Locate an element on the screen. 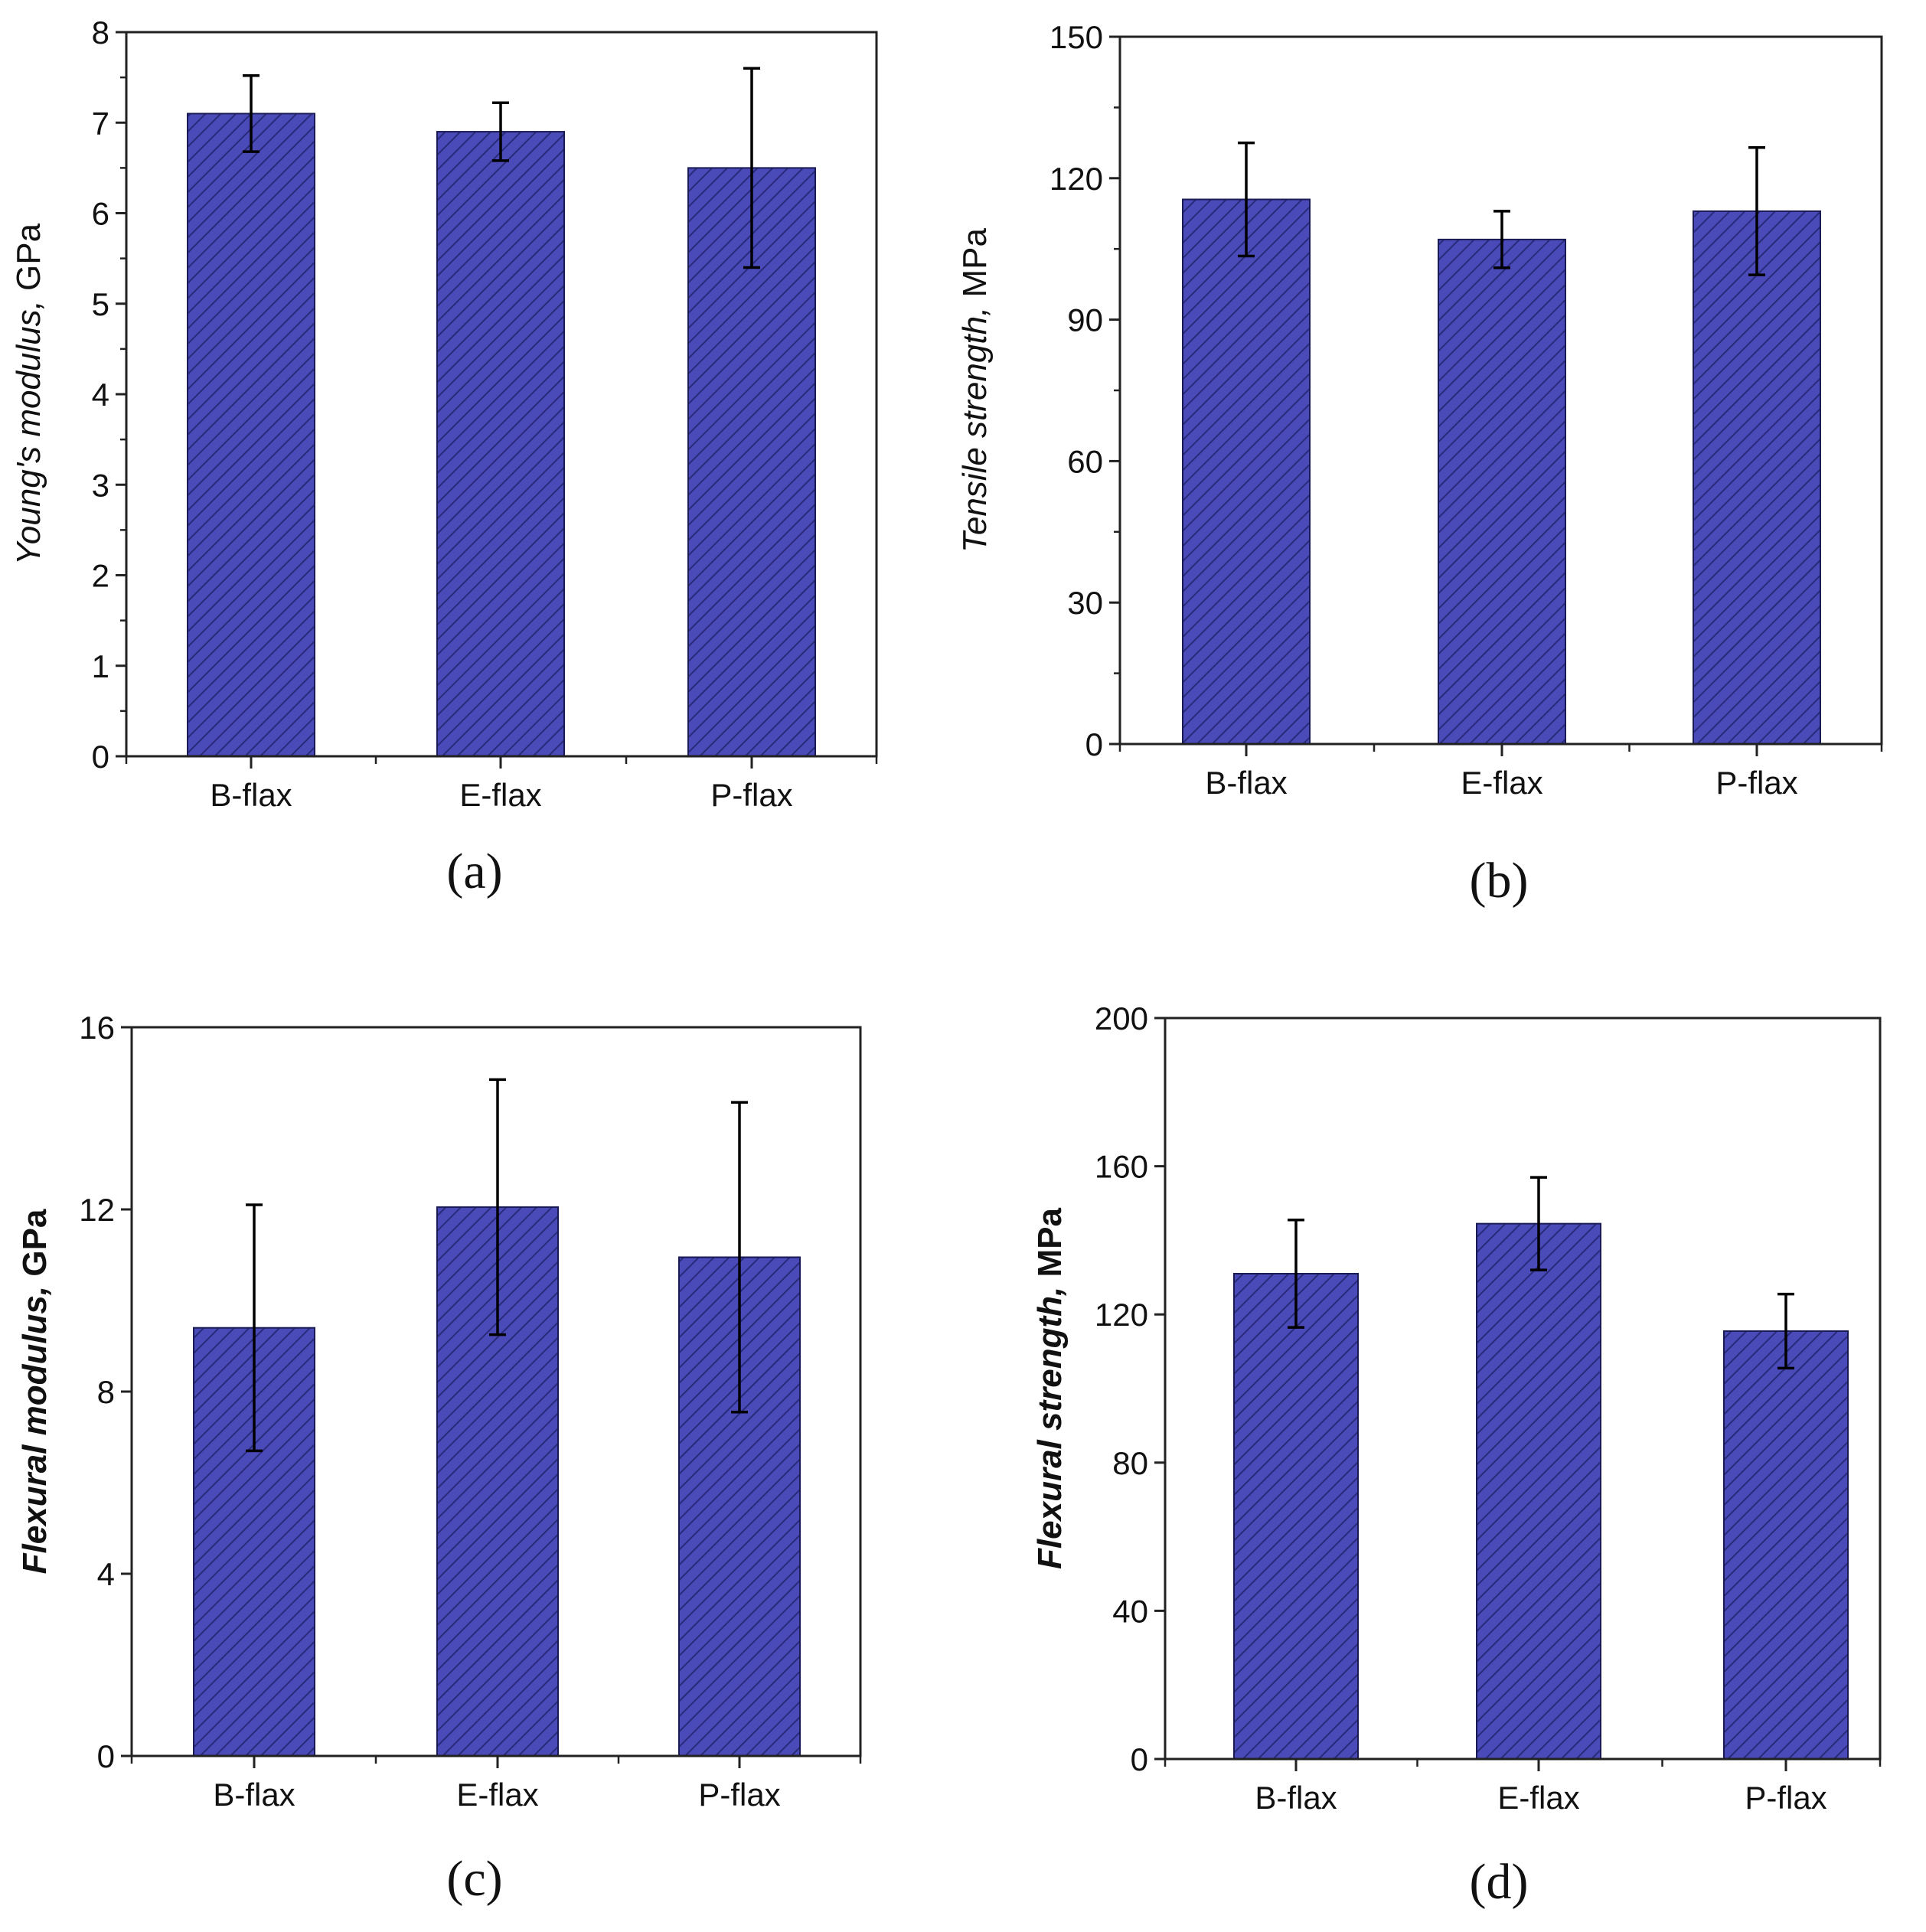  y-tick-label: 80 is located at coordinates (1130, 1463).